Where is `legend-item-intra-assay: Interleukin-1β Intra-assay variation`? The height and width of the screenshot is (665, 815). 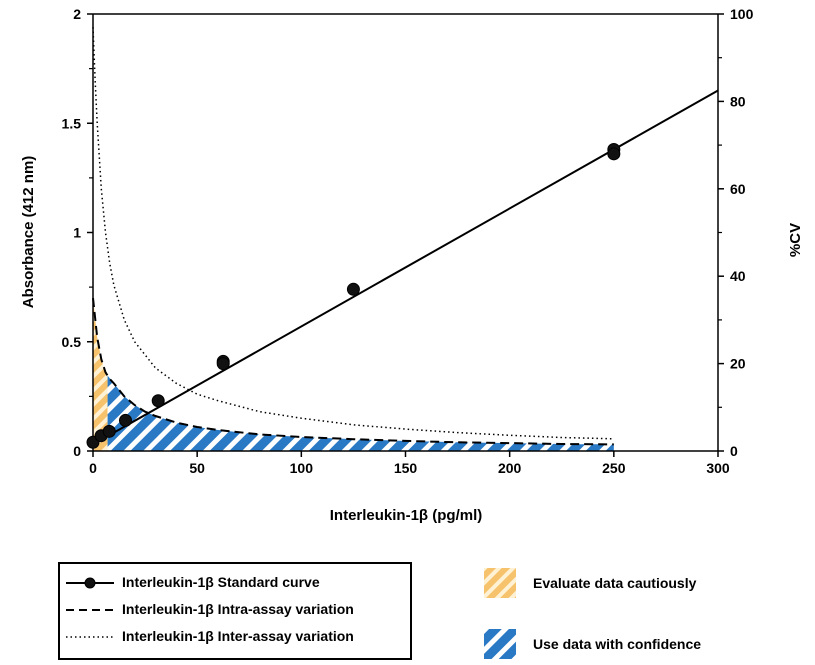
legend-item-intra-assay: Interleukin-1β Intra-assay variation is located at coordinates (235, 610).